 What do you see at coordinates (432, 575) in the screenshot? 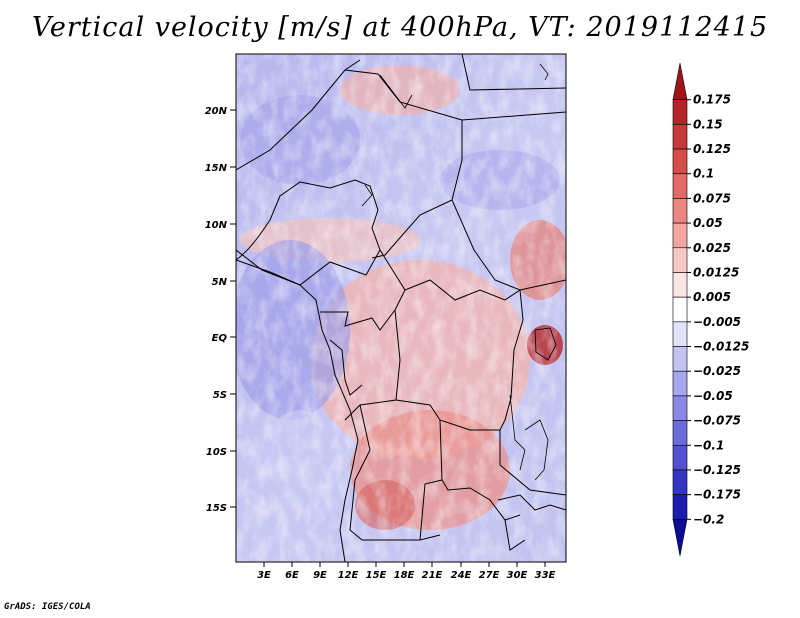
I see `lon-label: 21E` at bounding box center [432, 575].